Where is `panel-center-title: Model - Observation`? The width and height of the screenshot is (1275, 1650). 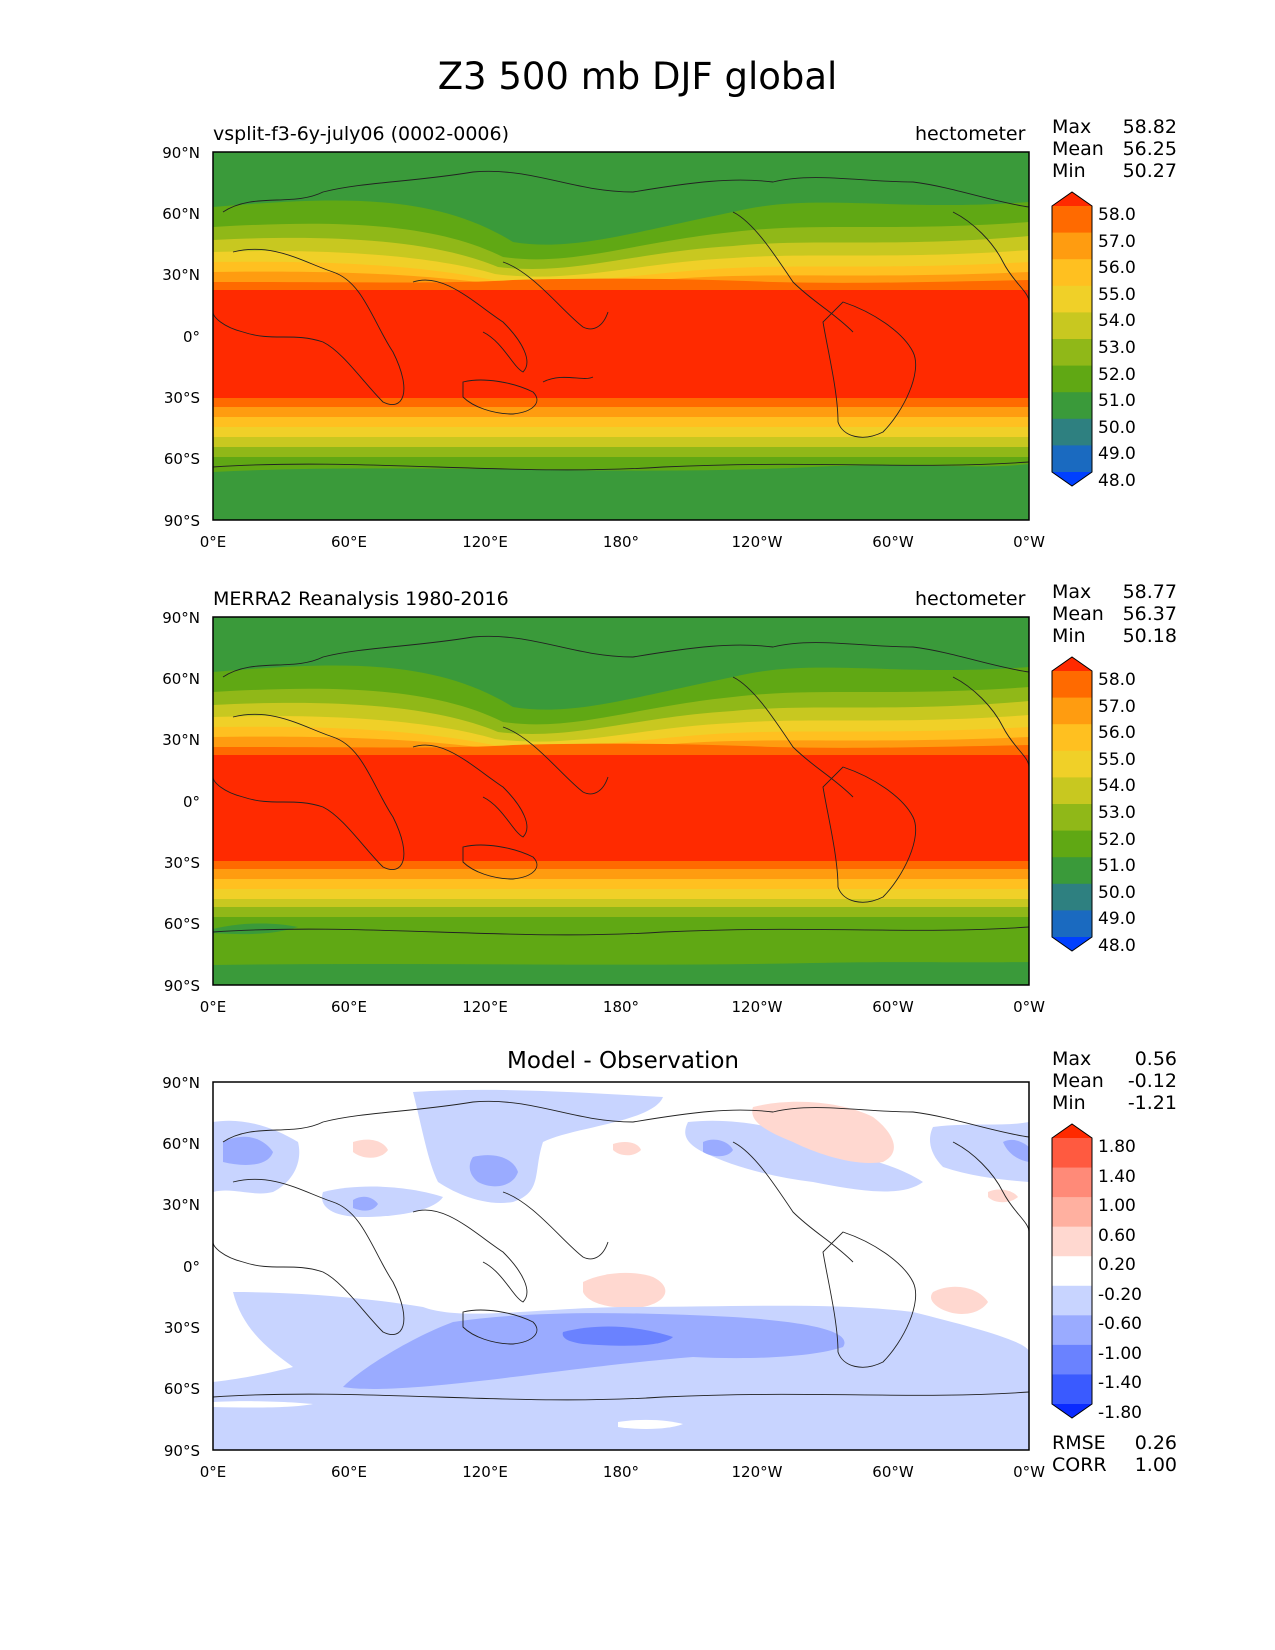
panel-center-title: Model - Observation is located at coordinates (623, 1061).